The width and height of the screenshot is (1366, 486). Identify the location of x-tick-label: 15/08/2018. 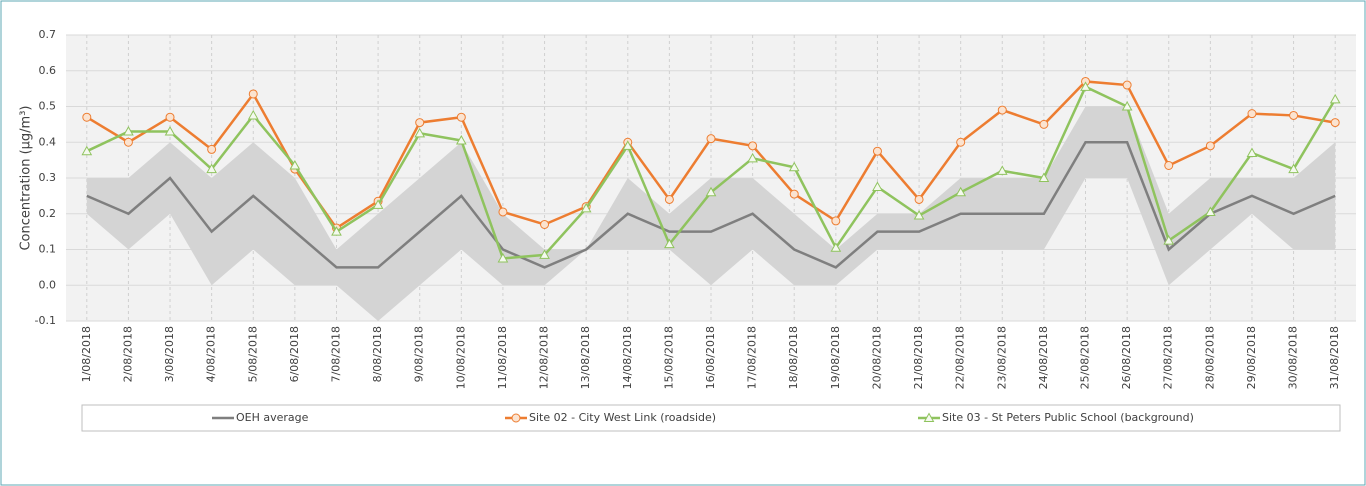
(668, 357).